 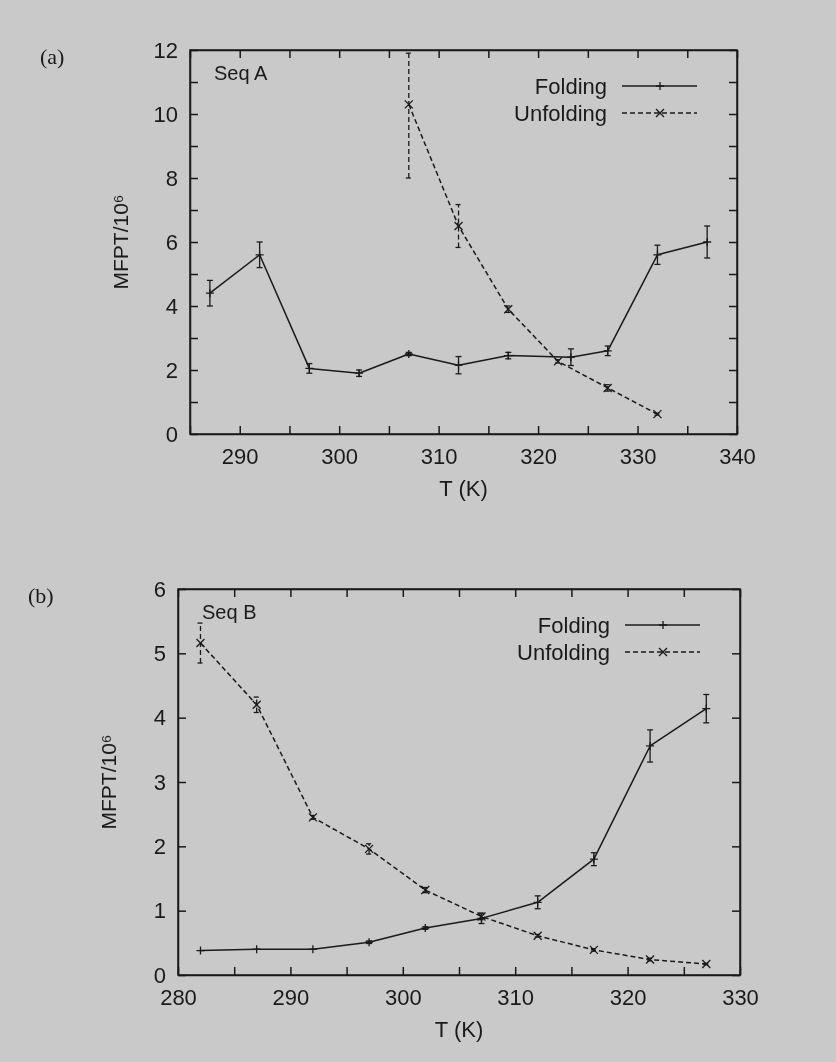 What do you see at coordinates (171, 434) in the screenshot?
I see `y-tick-label: 0` at bounding box center [171, 434].